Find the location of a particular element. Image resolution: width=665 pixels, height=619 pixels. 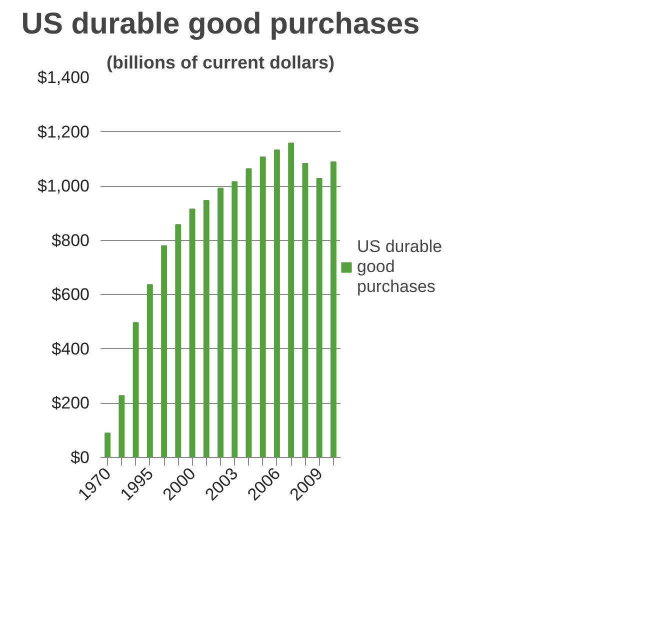

chart-title: US durable good purchases is located at coordinates (220, 24).